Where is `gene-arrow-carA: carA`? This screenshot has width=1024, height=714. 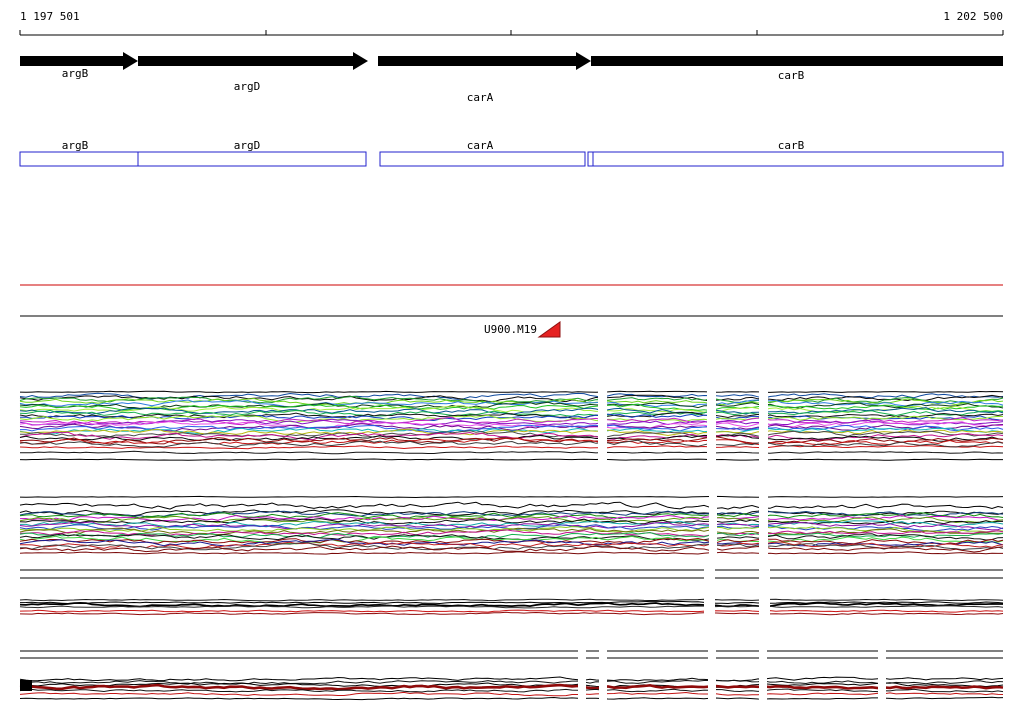
gene-arrow-carA: carA is located at coordinates (484, 78).